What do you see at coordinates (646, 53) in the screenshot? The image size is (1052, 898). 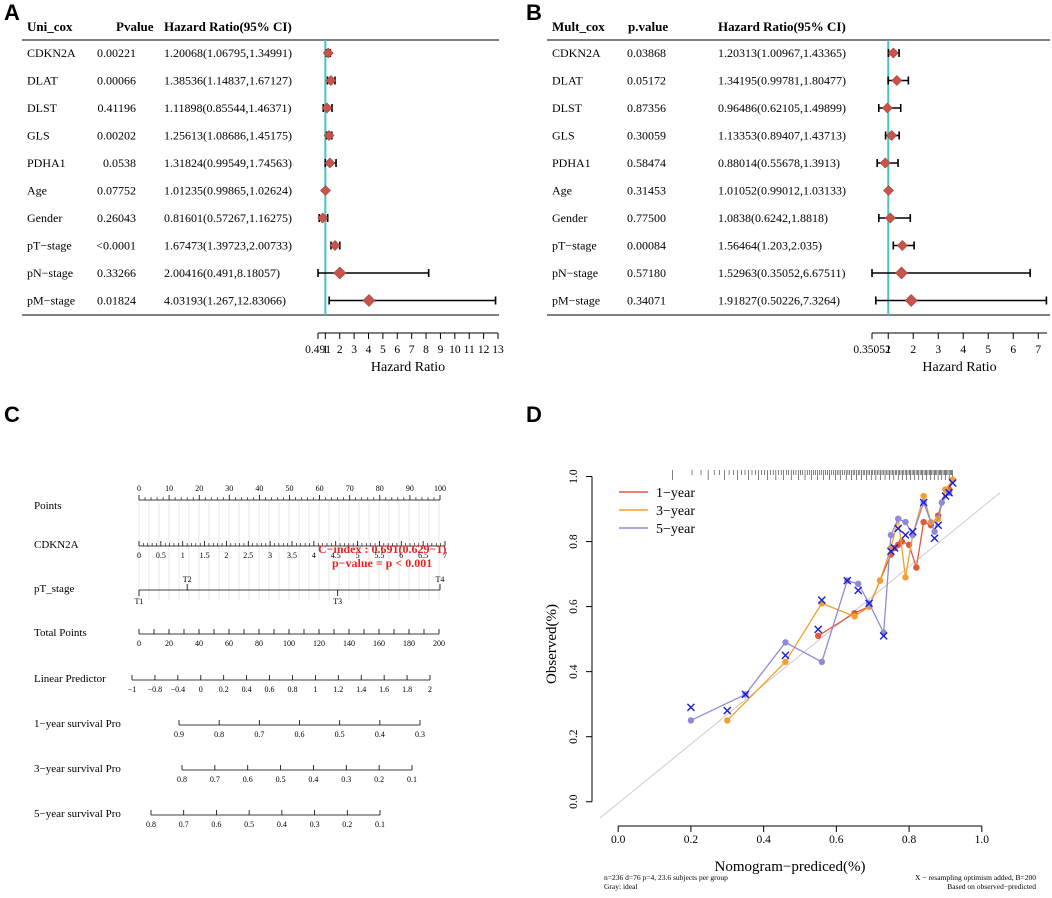 I see `row-pvalue: 0.03868` at bounding box center [646, 53].